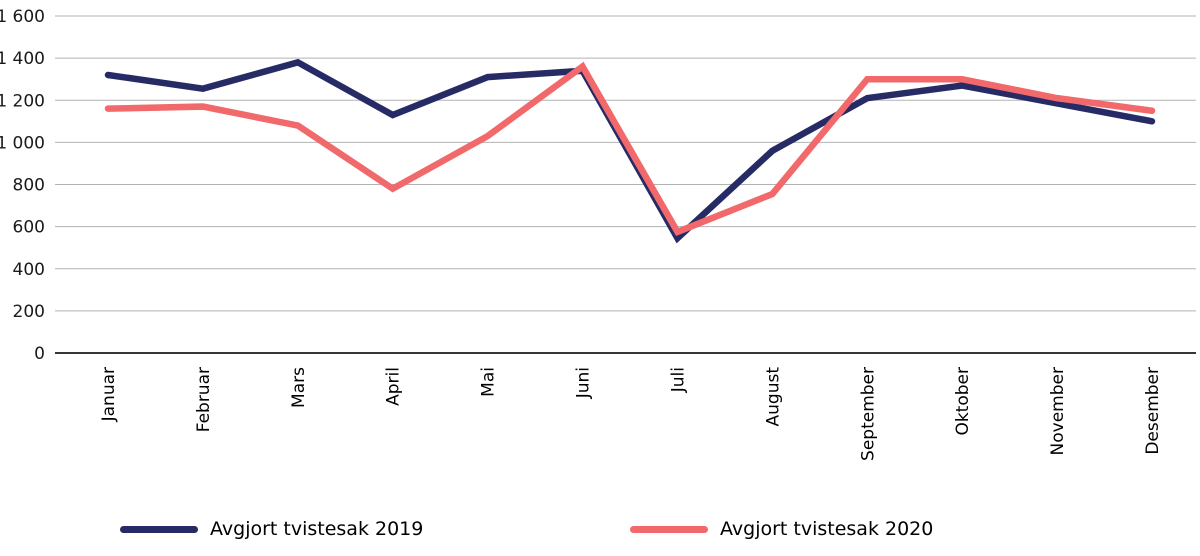  I want to click on y-tick-label: 800, so click(29, 186).